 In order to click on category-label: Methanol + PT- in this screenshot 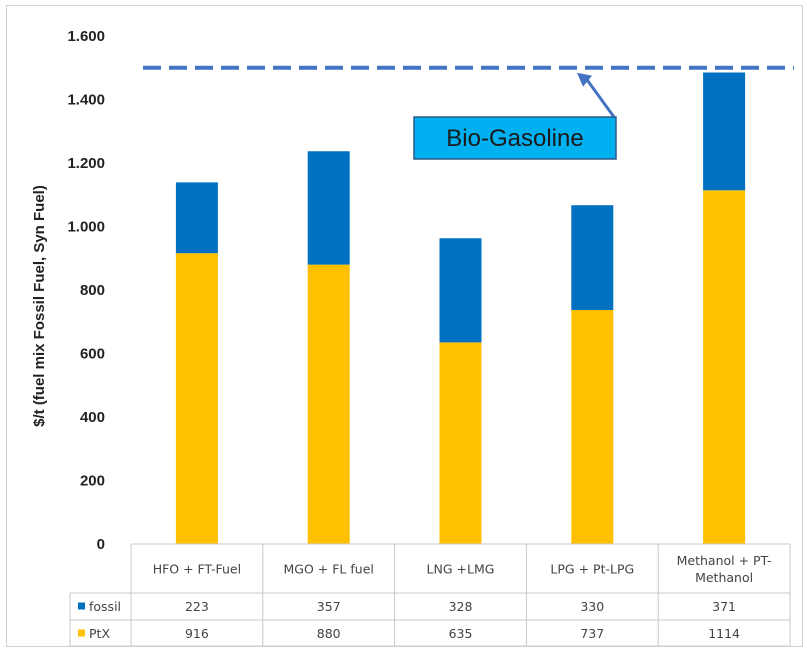, I will do `click(724, 560)`.